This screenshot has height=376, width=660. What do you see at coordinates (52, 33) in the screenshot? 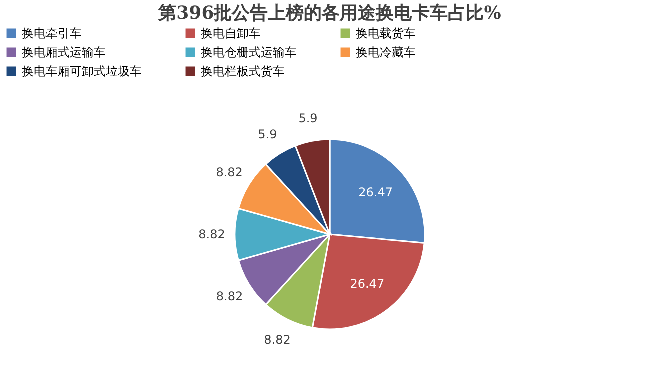
I see `legend-label: 换电牵引车` at bounding box center [52, 33].